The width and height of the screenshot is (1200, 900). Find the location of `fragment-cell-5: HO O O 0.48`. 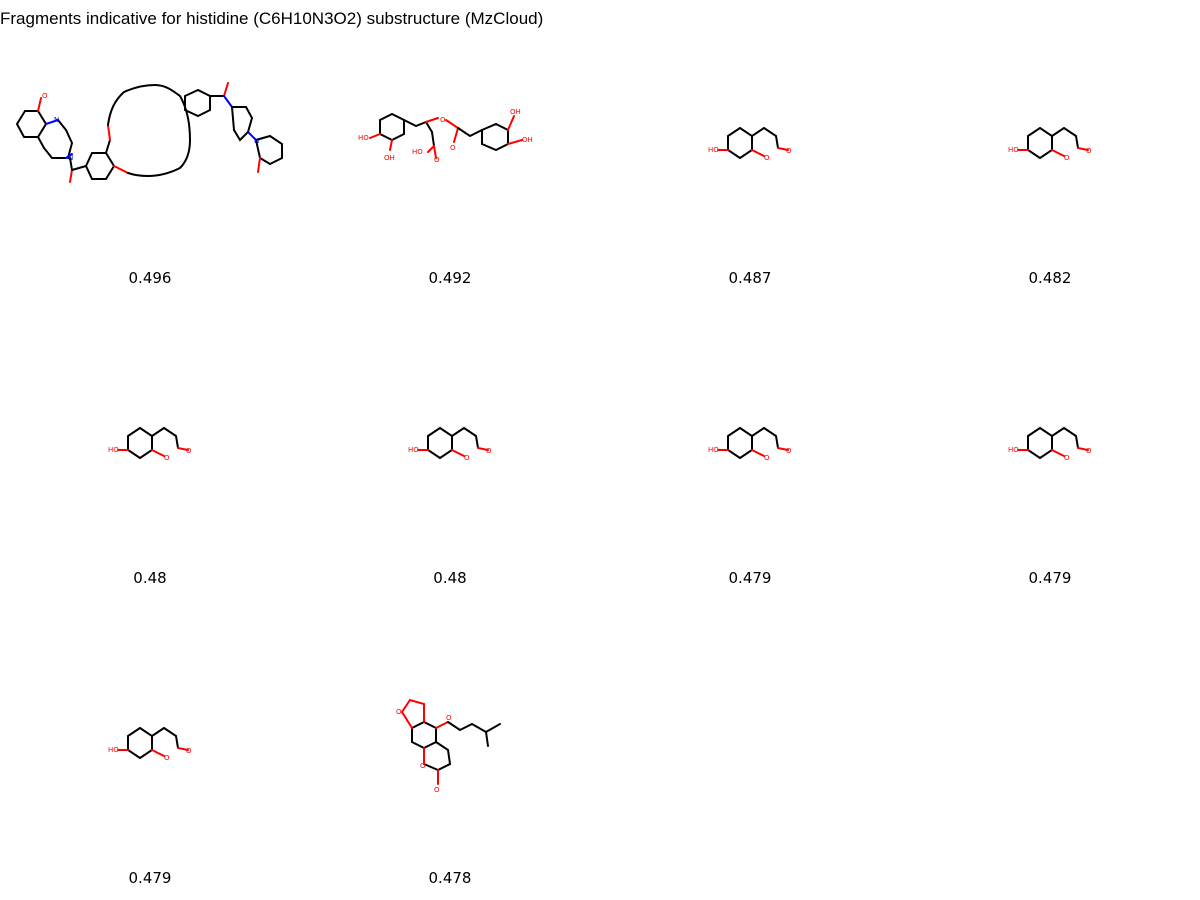

fragment-cell-5: HO O O 0.48 is located at coordinates (150, 450).